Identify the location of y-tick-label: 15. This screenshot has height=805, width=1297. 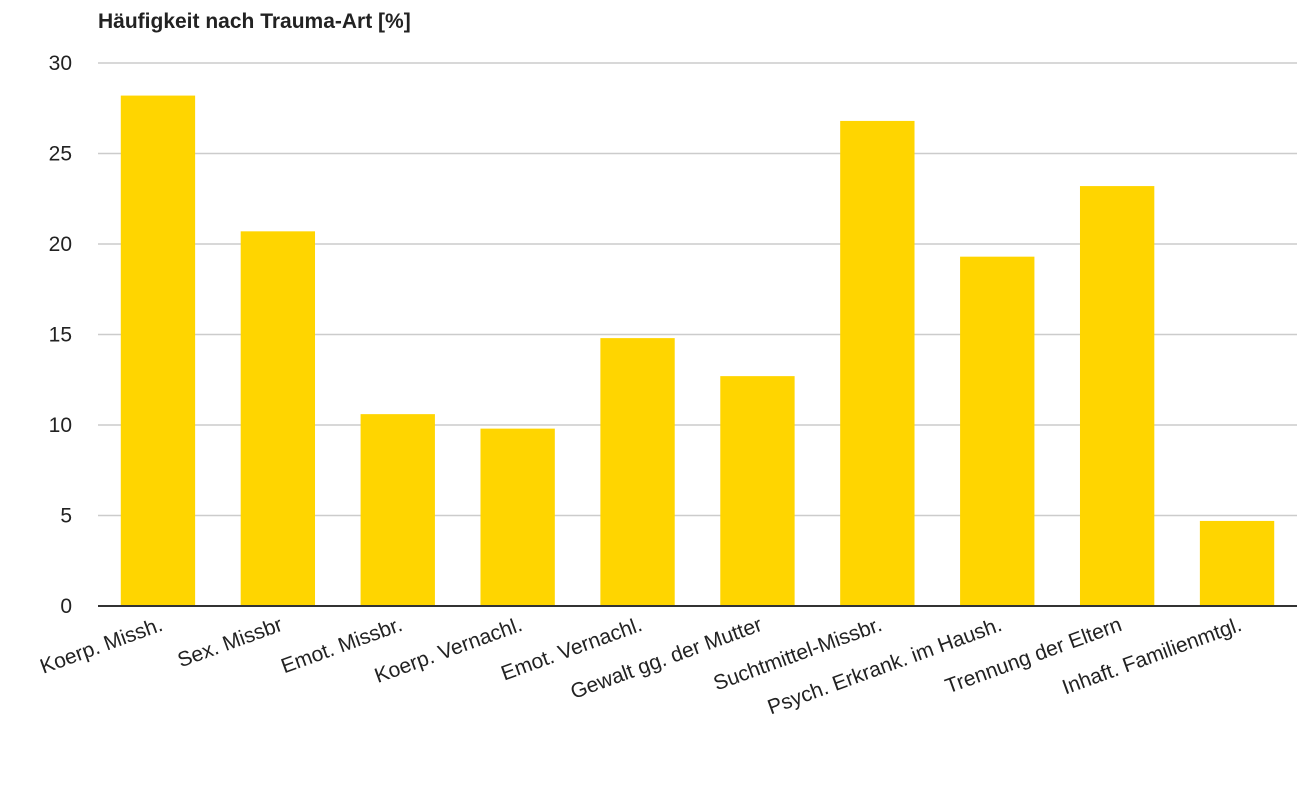
(60, 335).